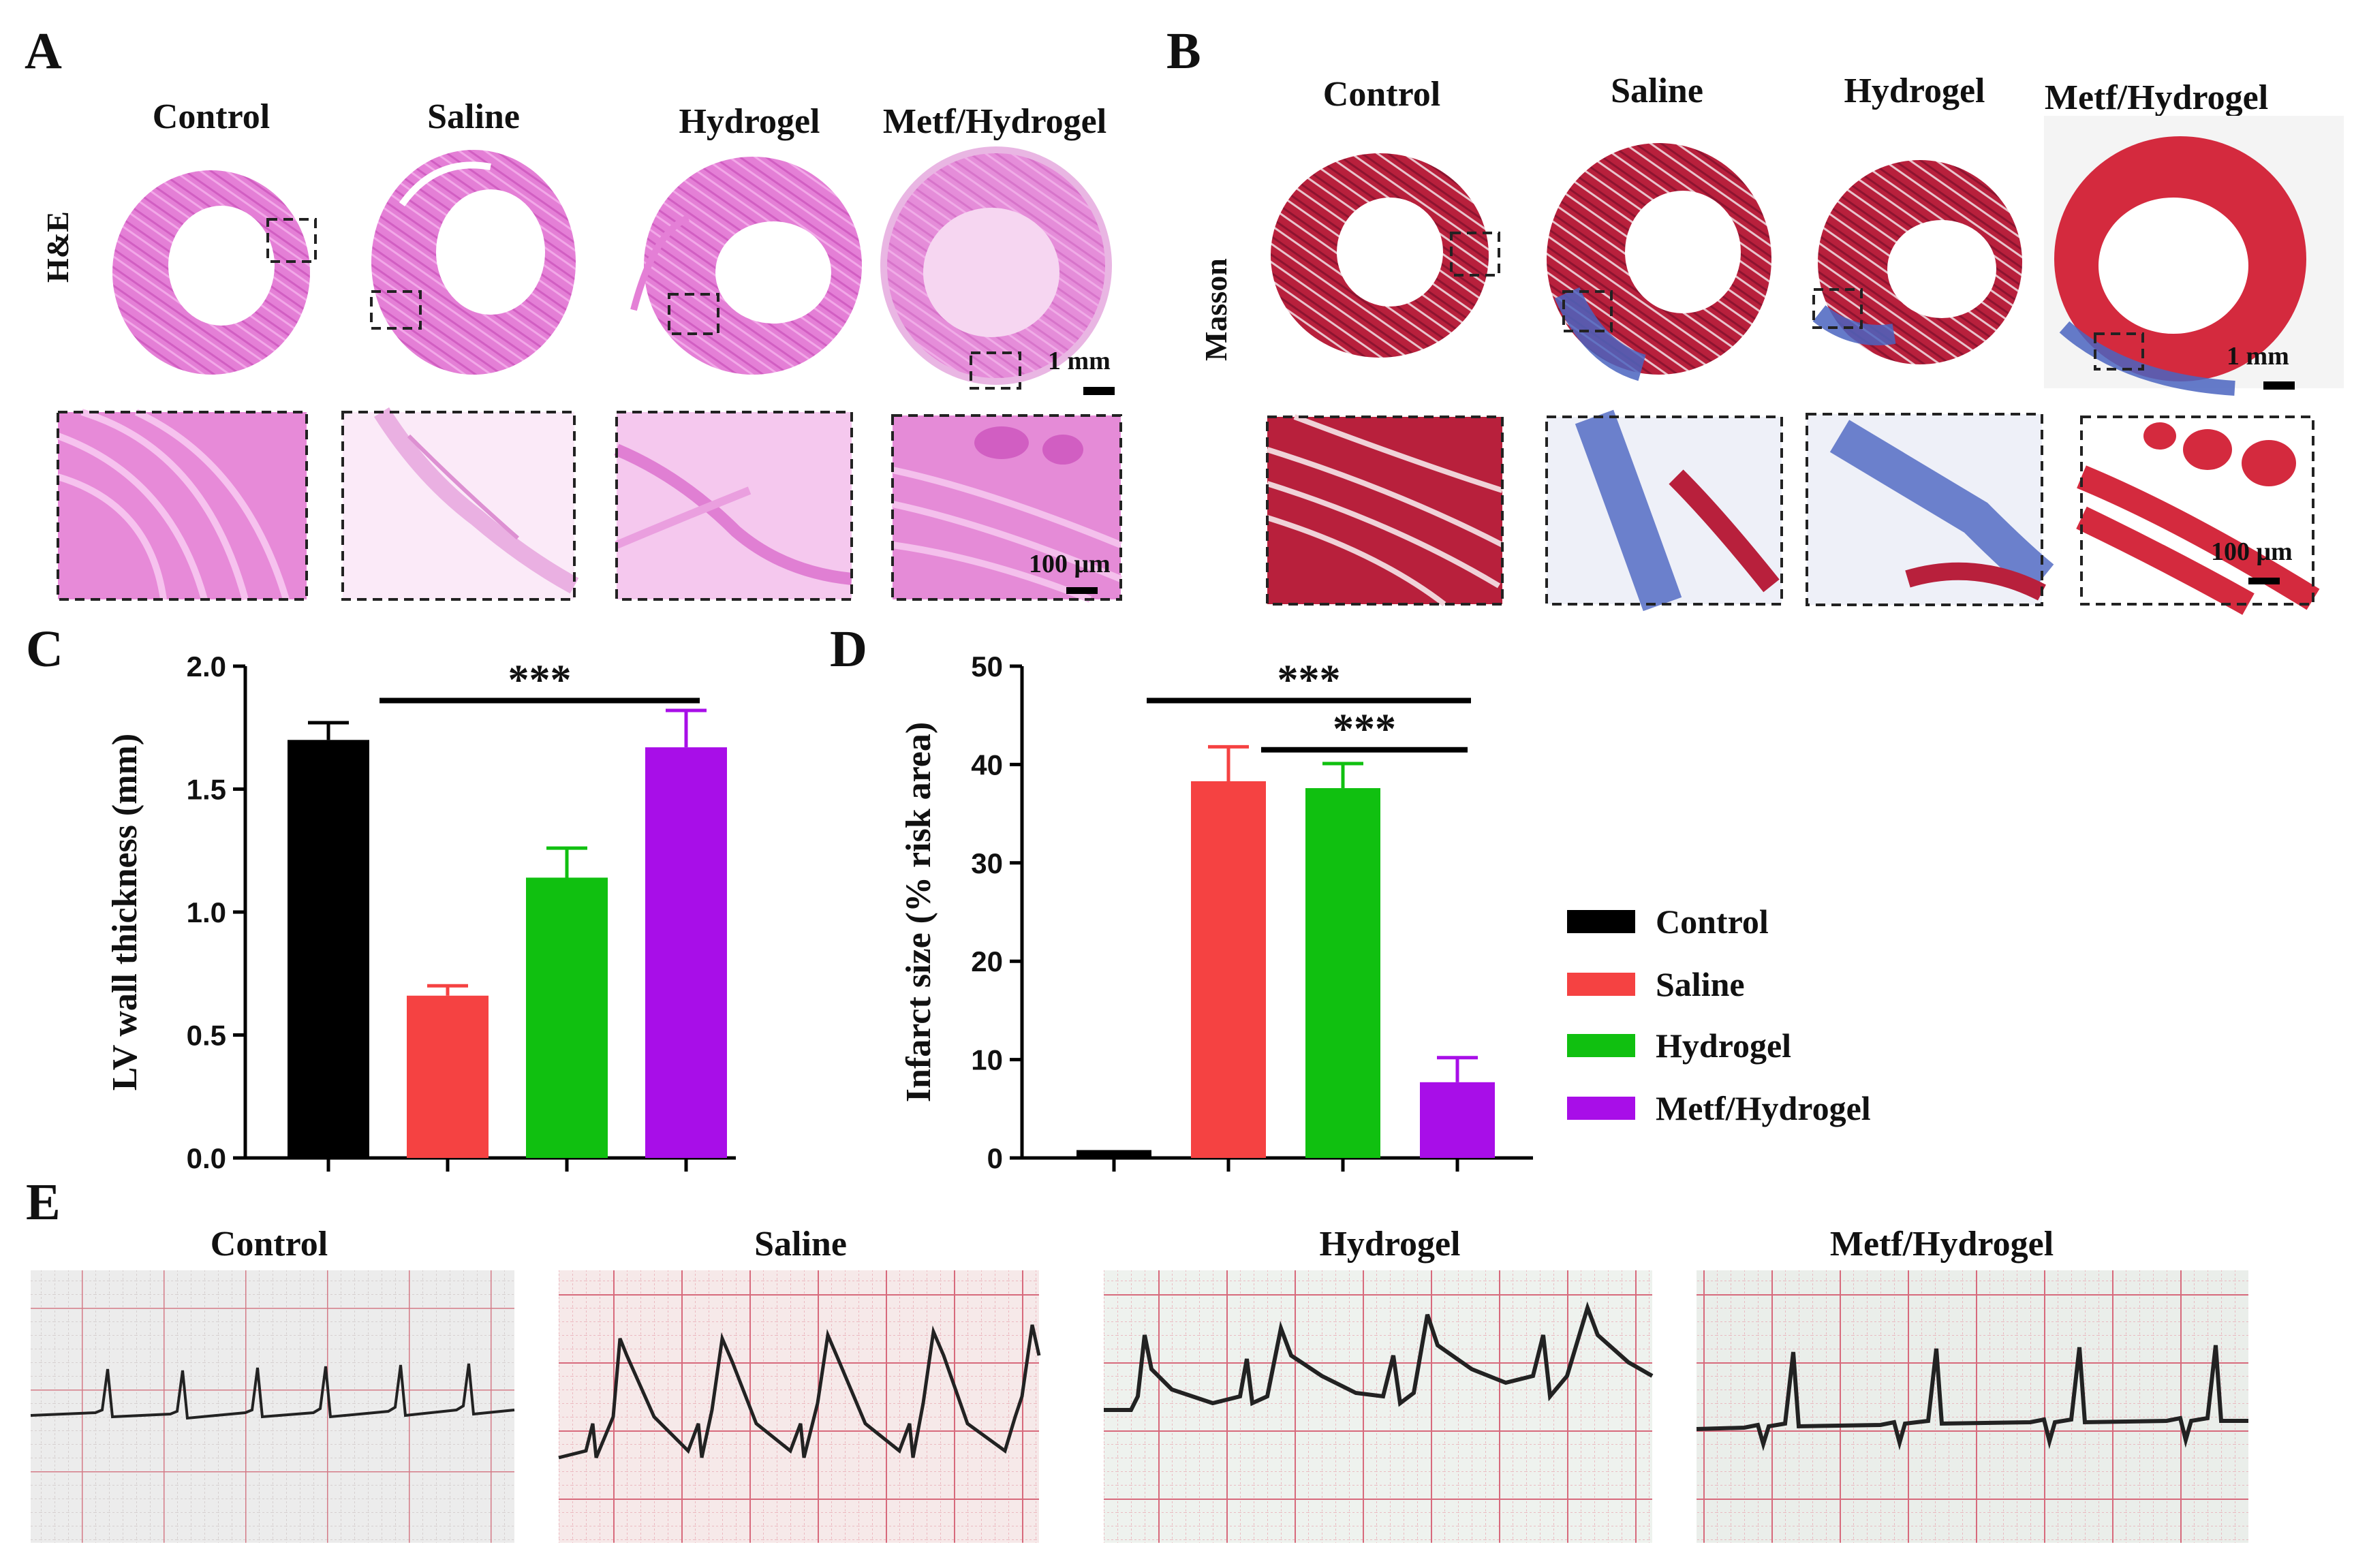 The height and width of the screenshot is (1568, 2354). Describe the element at coordinates (206, 790) in the screenshot. I see `y-tick-label: 1.5` at that location.